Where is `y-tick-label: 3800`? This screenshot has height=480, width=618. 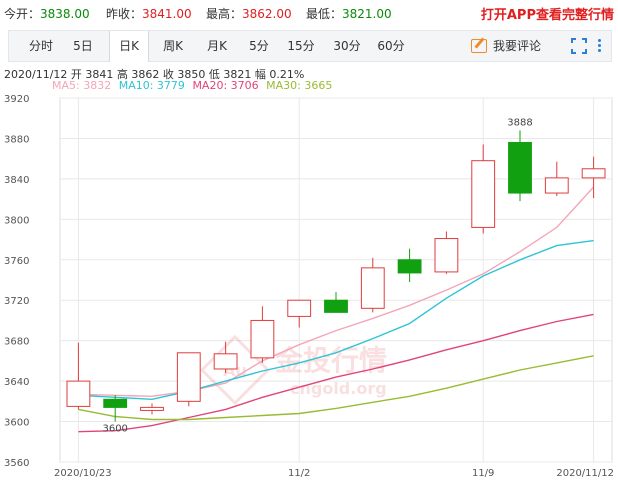 y-tick-label: 3800 is located at coordinates (16, 220).